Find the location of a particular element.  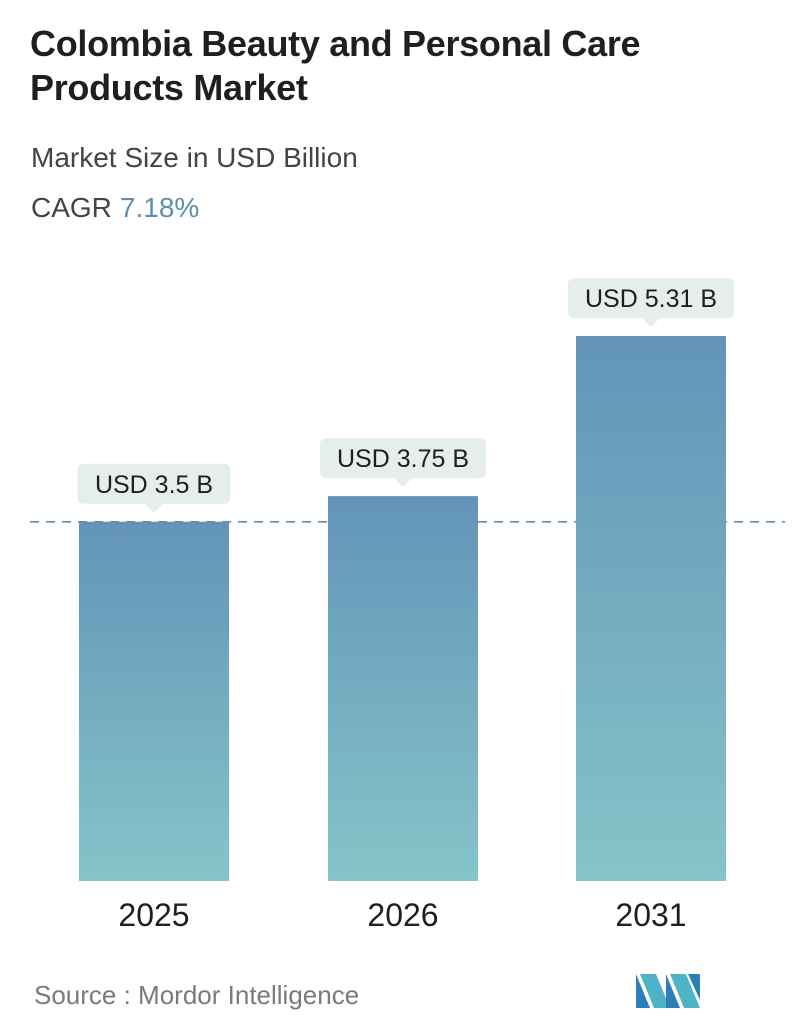

chart-subtitle: Market Size in USD Billion is located at coordinates (194, 157).